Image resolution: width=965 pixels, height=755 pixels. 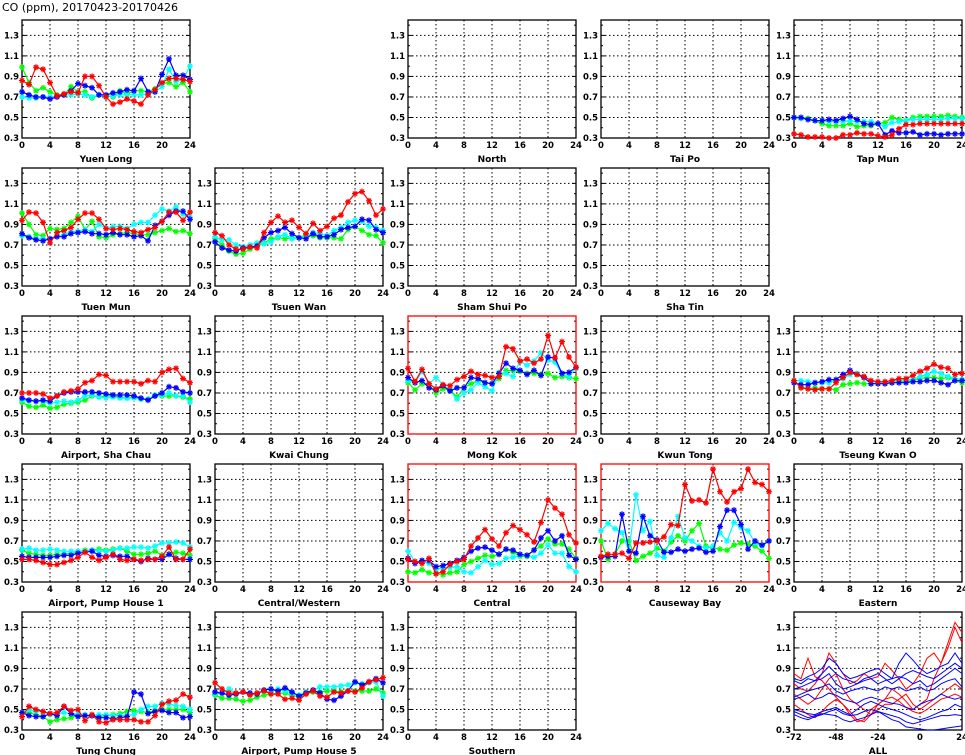 What do you see at coordinates (106, 456) in the screenshot?
I see `panel-label: Airport, Sha Chau` at bounding box center [106, 456].